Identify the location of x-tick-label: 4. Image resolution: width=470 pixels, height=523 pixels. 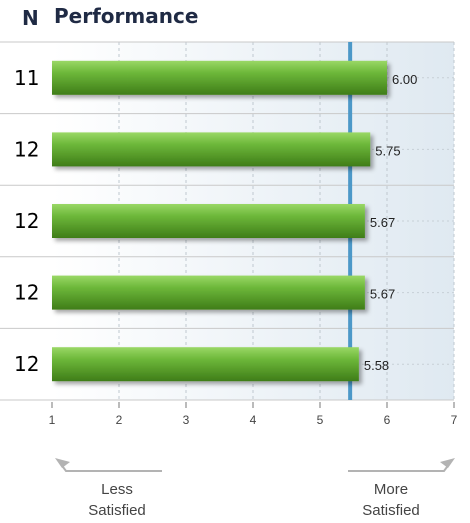
(253, 420).